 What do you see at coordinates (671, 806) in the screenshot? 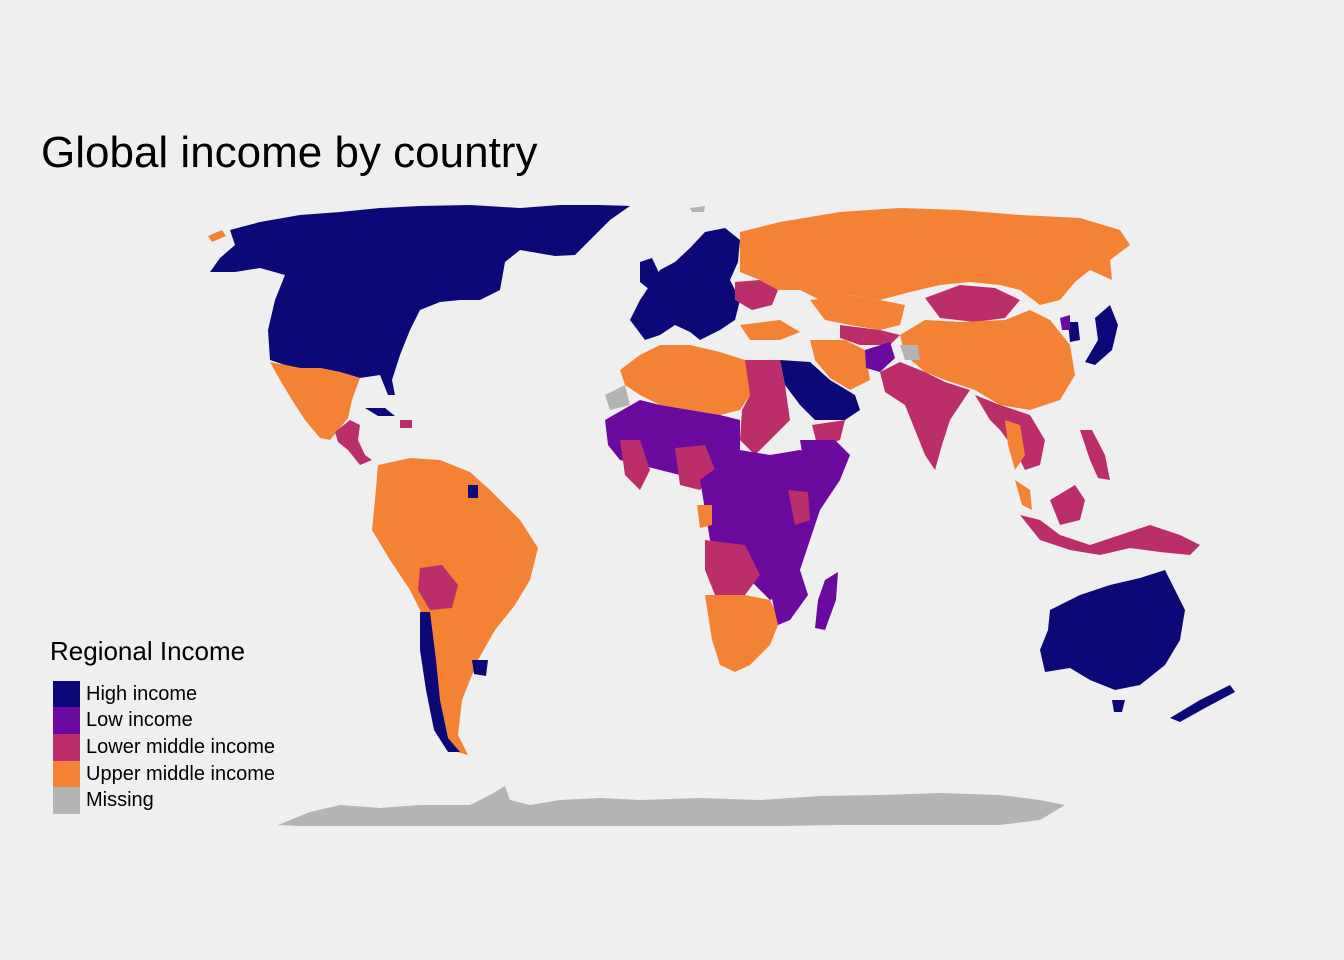
I see `region-antarctica` at bounding box center [671, 806].